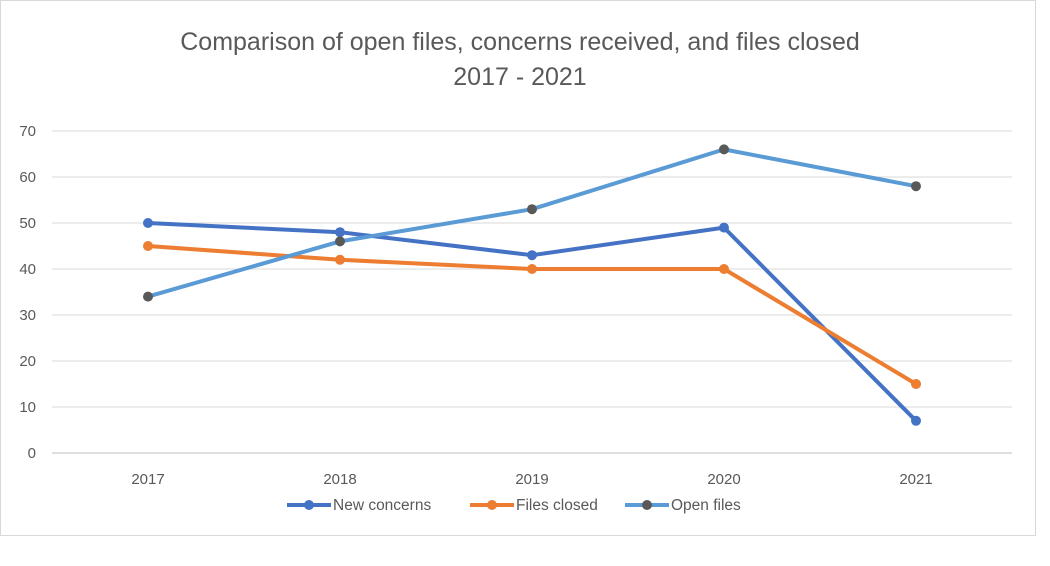 The width and height of the screenshot is (1050, 566). Describe the element at coordinates (723, 479) in the screenshot. I see `x-tick-label: 2020` at that location.